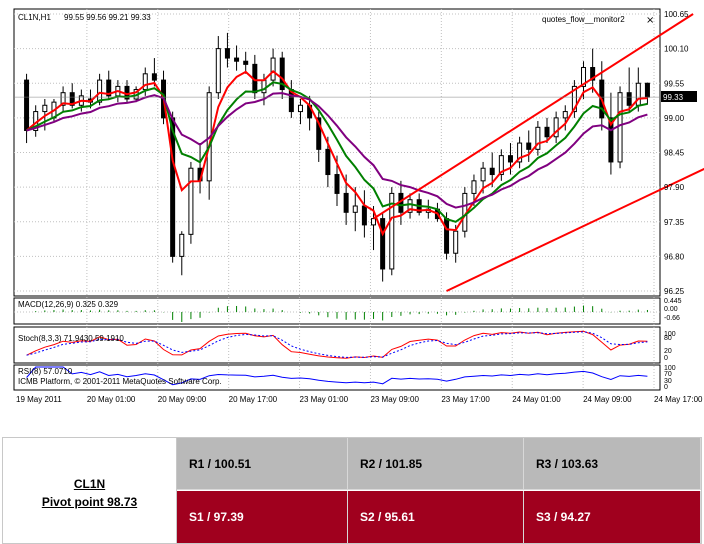  Describe the element at coordinates (107, 17) in the screenshot. I see `ohlc-header: 99.55 99.56 99.21 99.33` at that location.